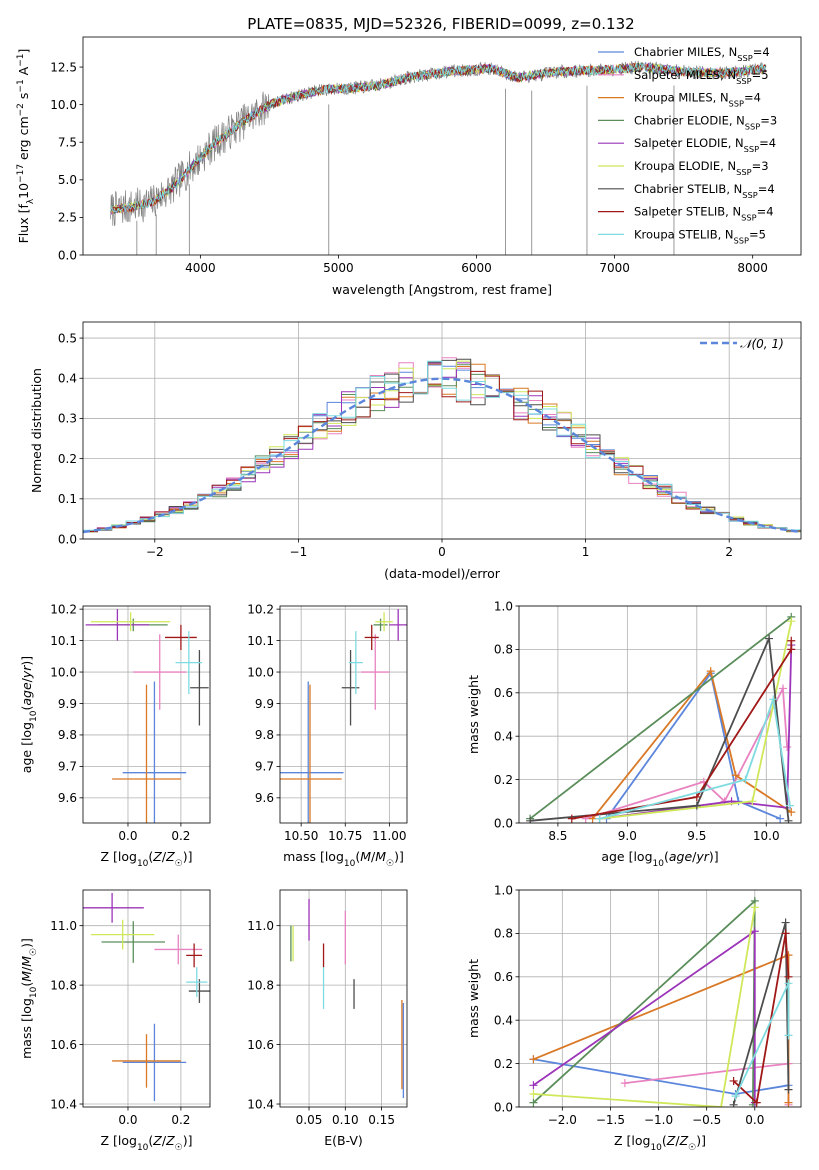 The width and height of the screenshot is (819, 1170). Describe the element at coordinates (705, 122) in the screenshot. I see `legend-label: Chabrier ELODIE, NSSP=3` at that location.